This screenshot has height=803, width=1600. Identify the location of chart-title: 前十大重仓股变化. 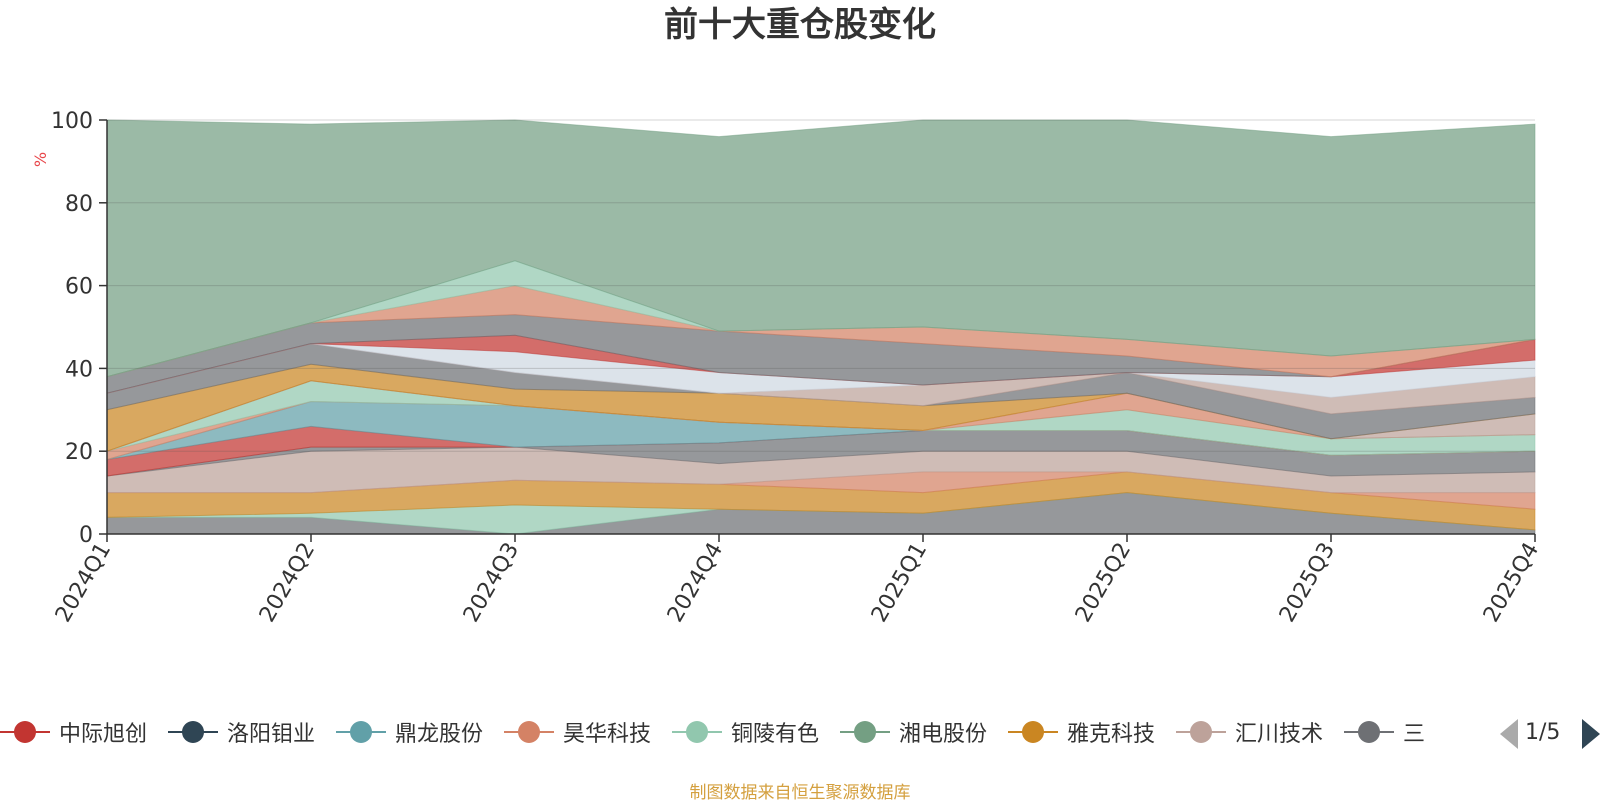
(800, 25).